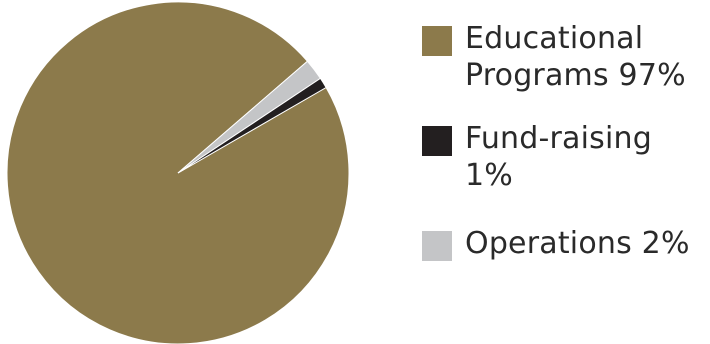  Describe the element at coordinates (577, 243) in the screenshot. I see `legend-label-operations: Operations 2%` at that location.